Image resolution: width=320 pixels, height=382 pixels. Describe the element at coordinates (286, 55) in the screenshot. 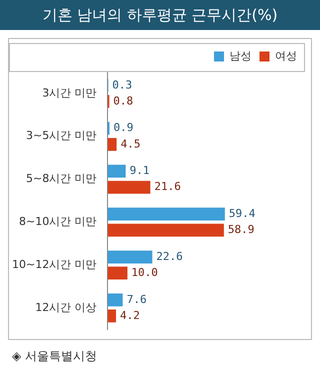

I see `legend-label: 여성` at that location.